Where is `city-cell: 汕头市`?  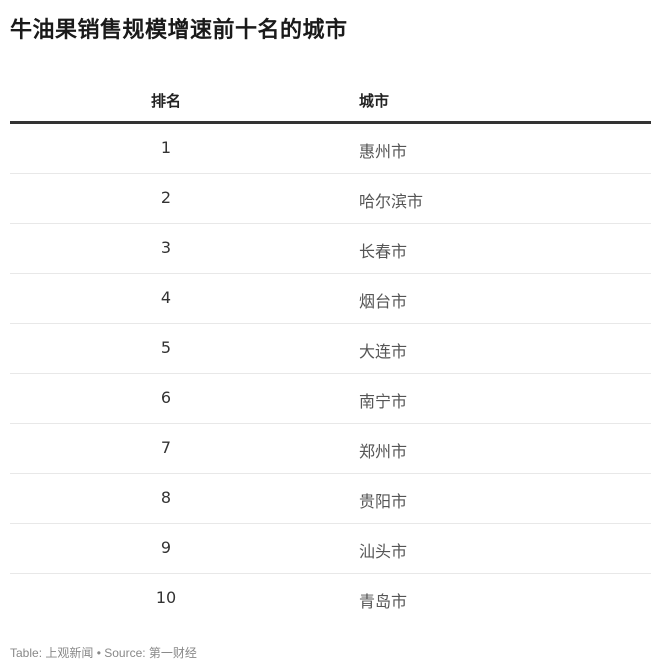
city-cell: 汕头市 is located at coordinates (383, 551).